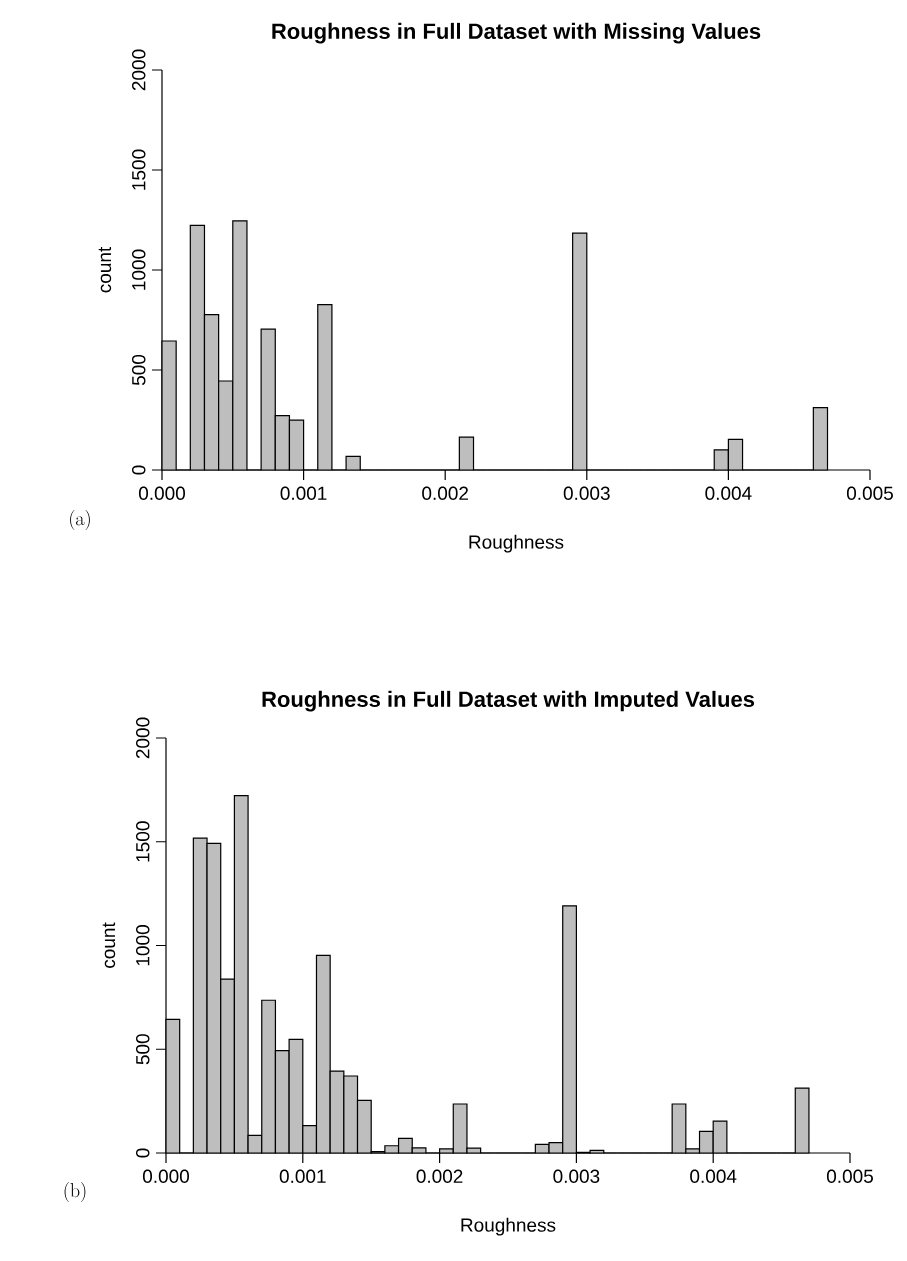 This screenshot has height=1261, width=907. What do you see at coordinates (508, 701) in the screenshot?
I see `chart-title: Roughness in Full Dataset with Imputed Values` at bounding box center [508, 701].